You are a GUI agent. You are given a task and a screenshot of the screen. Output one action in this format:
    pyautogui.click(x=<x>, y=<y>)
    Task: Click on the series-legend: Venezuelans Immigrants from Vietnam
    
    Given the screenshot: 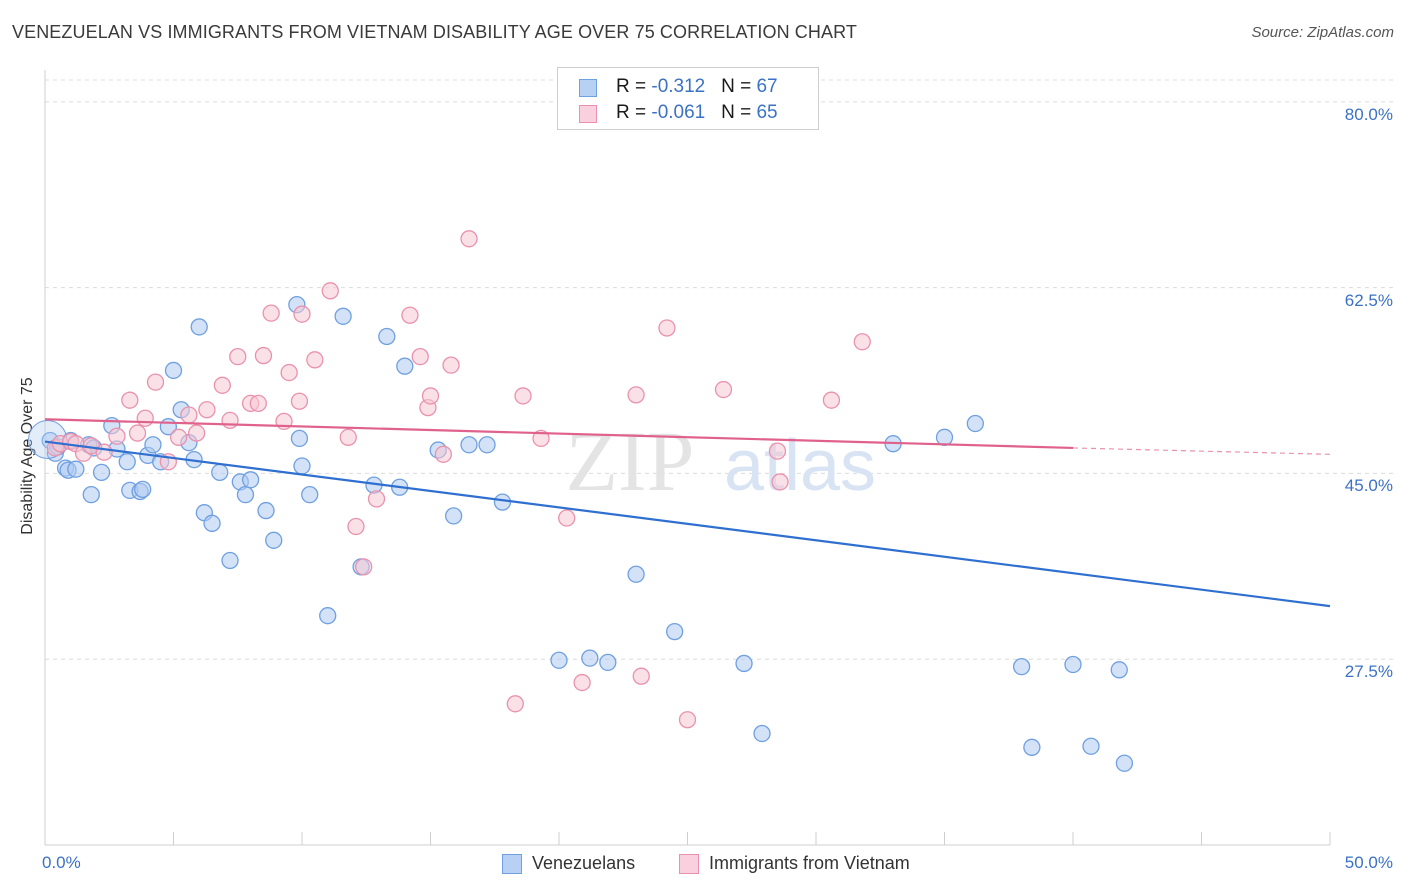 What is the action you would take?
    pyautogui.click(x=703, y=864)
    